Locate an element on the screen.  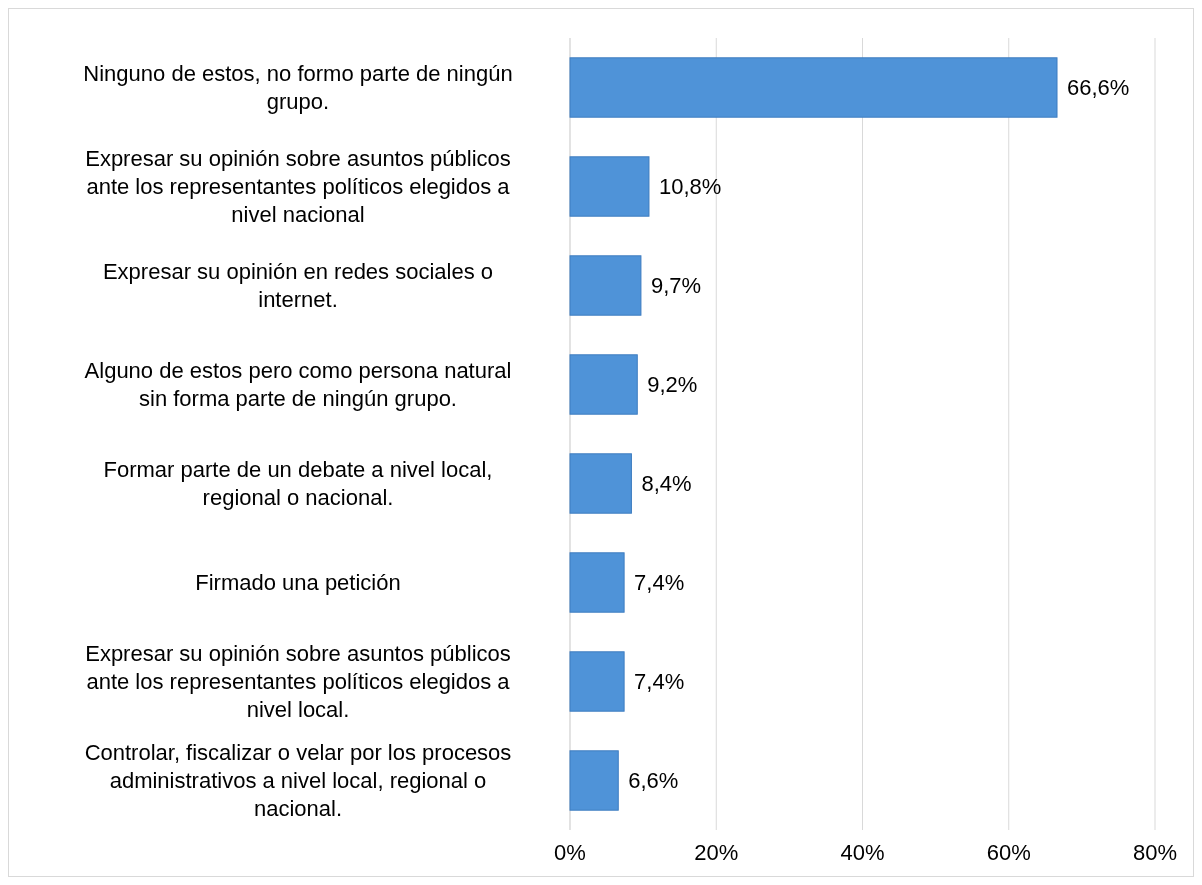
y-tick-label: Expresar su opinión en redes sociales o internet. is located at coordinates (298, 286).